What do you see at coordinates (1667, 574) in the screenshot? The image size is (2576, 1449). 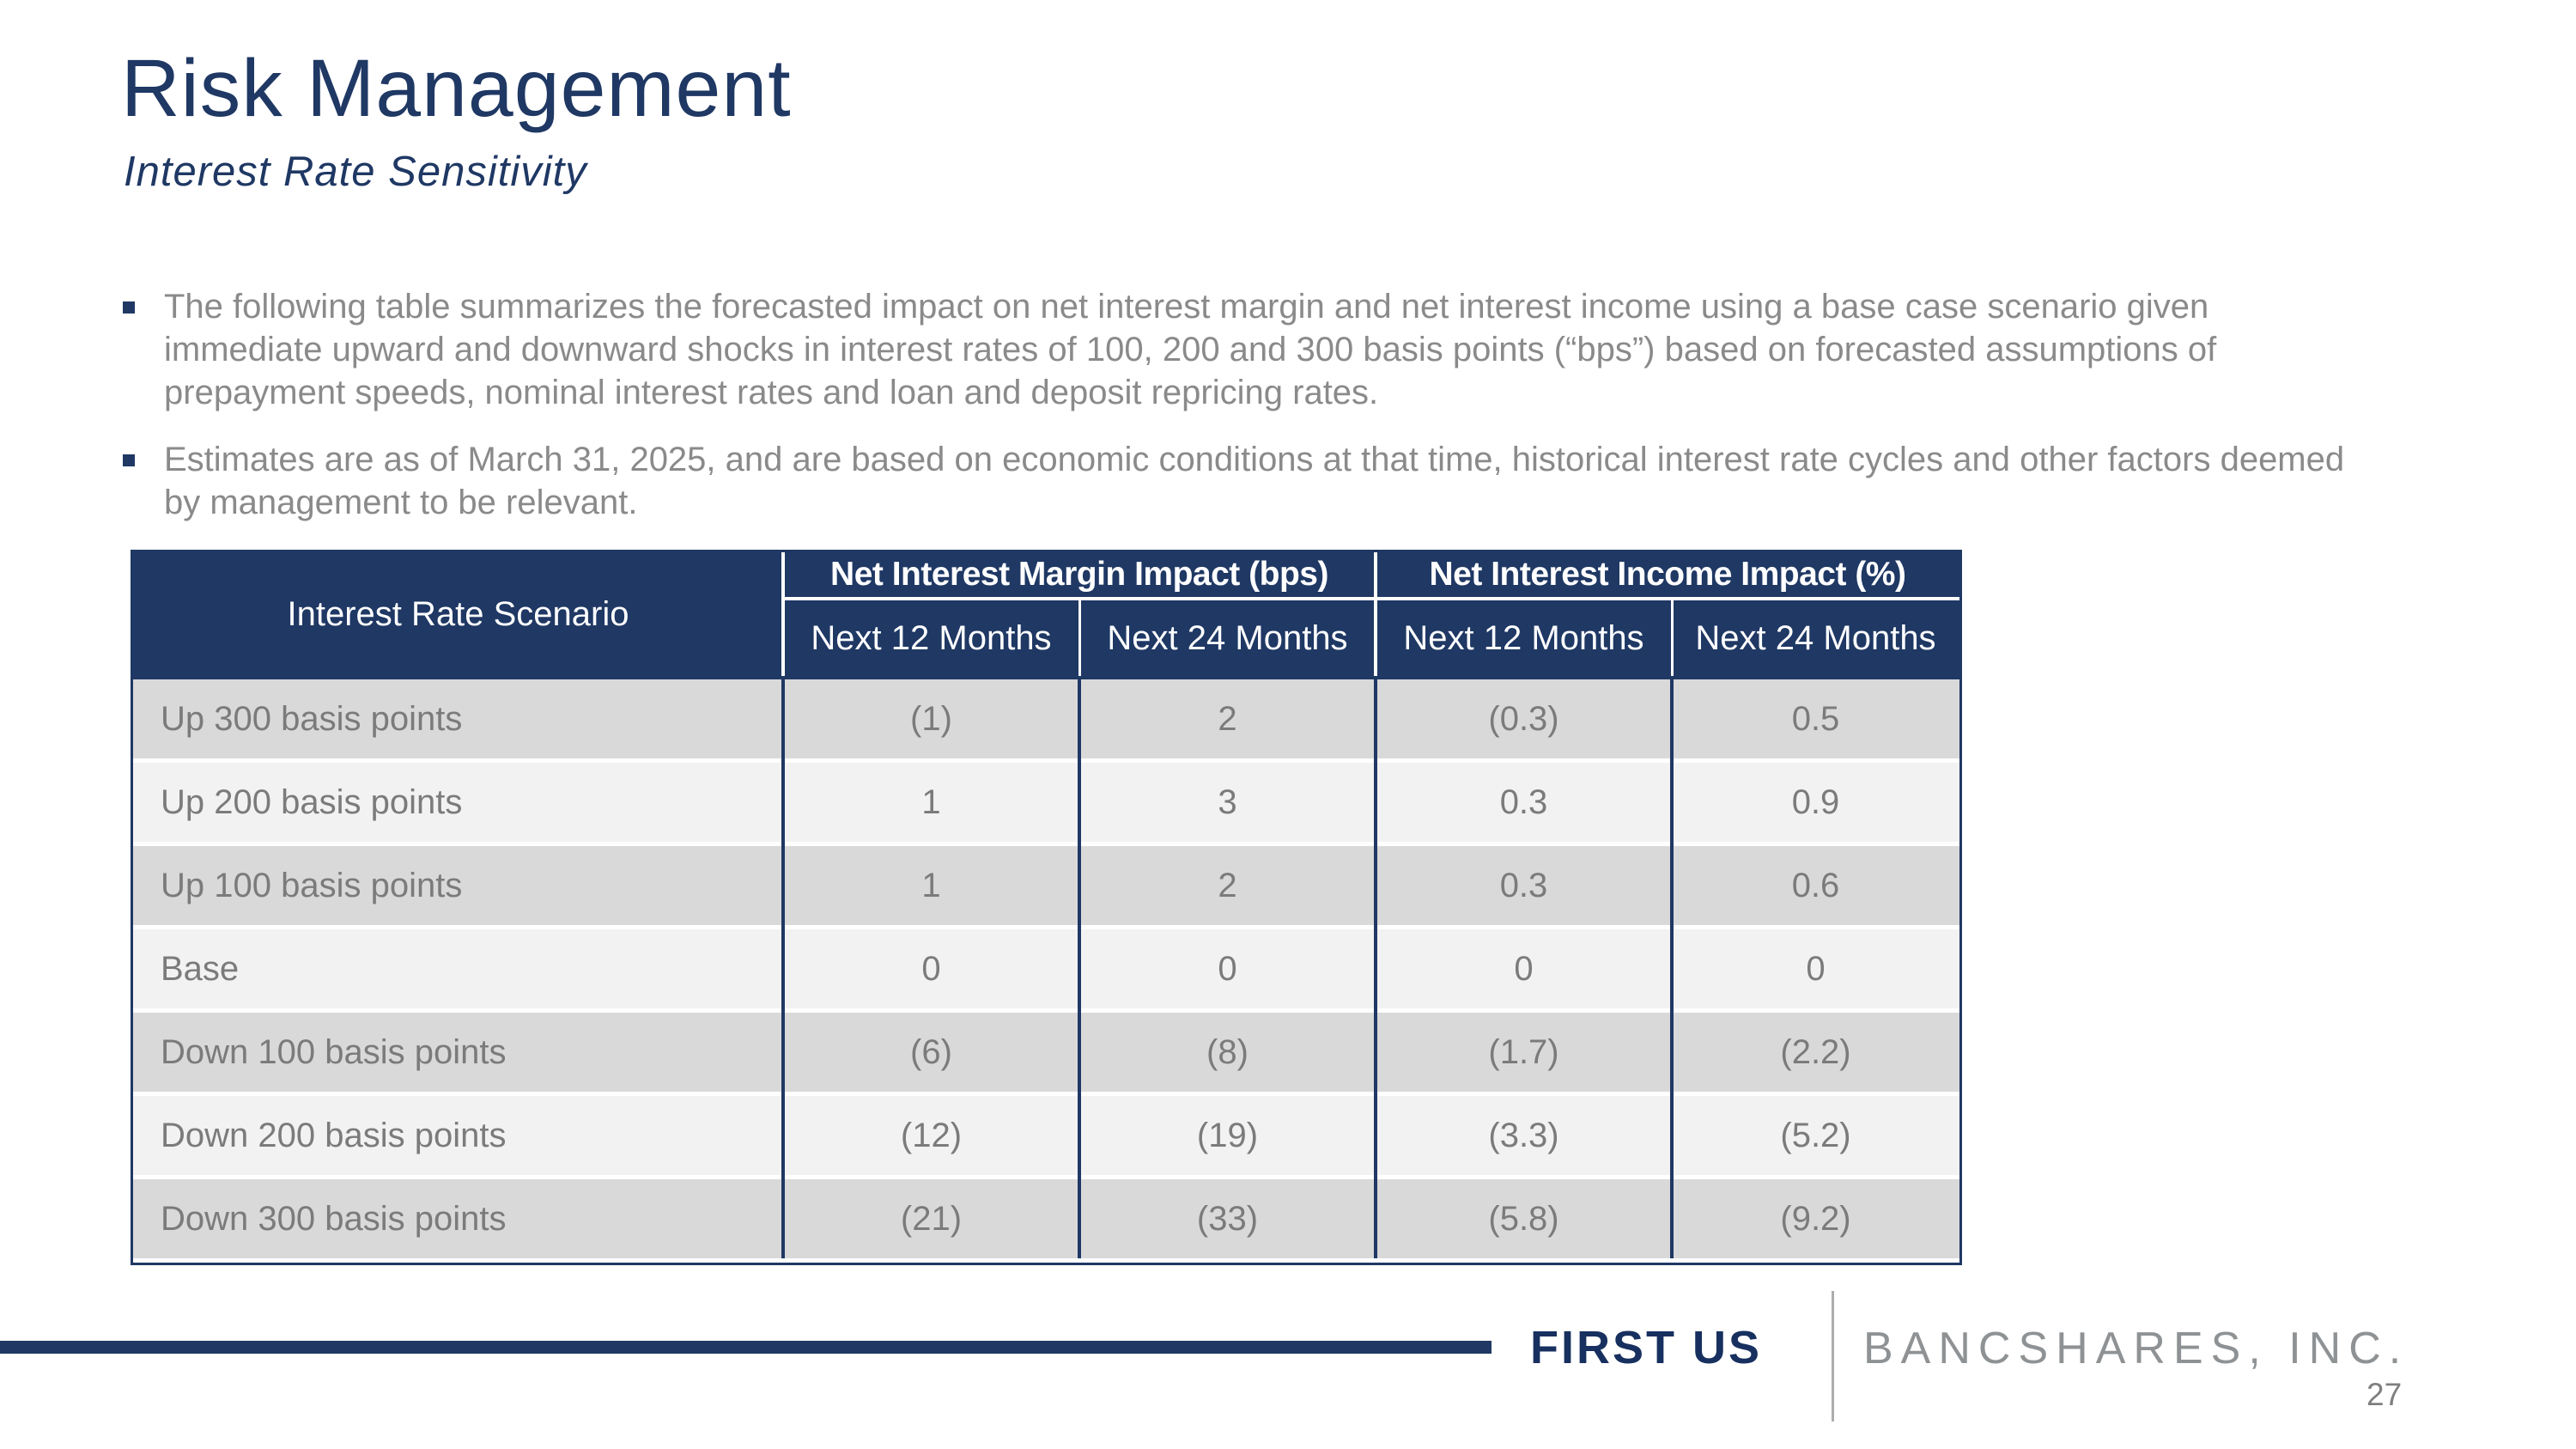 I see `table-group-header-nii: Net Interest Income Impact (%)` at bounding box center [1667, 574].